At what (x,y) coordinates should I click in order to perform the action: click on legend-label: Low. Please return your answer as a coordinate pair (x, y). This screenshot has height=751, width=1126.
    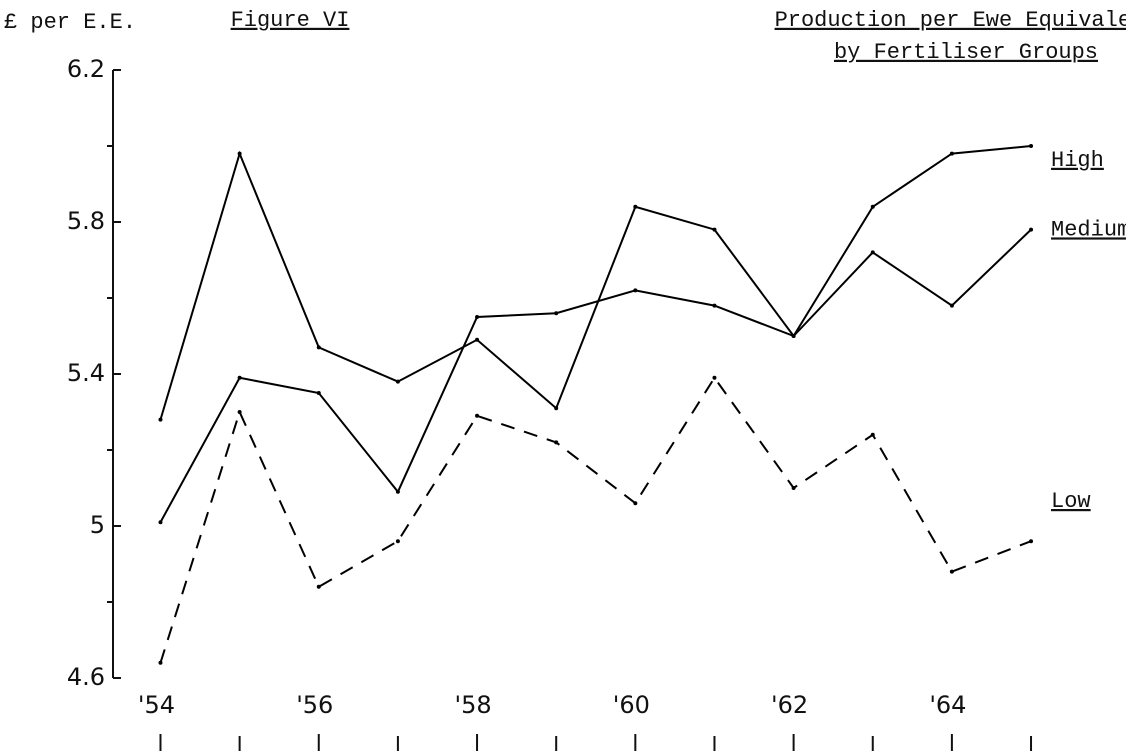
    Looking at the image, I should click on (1071, 501).